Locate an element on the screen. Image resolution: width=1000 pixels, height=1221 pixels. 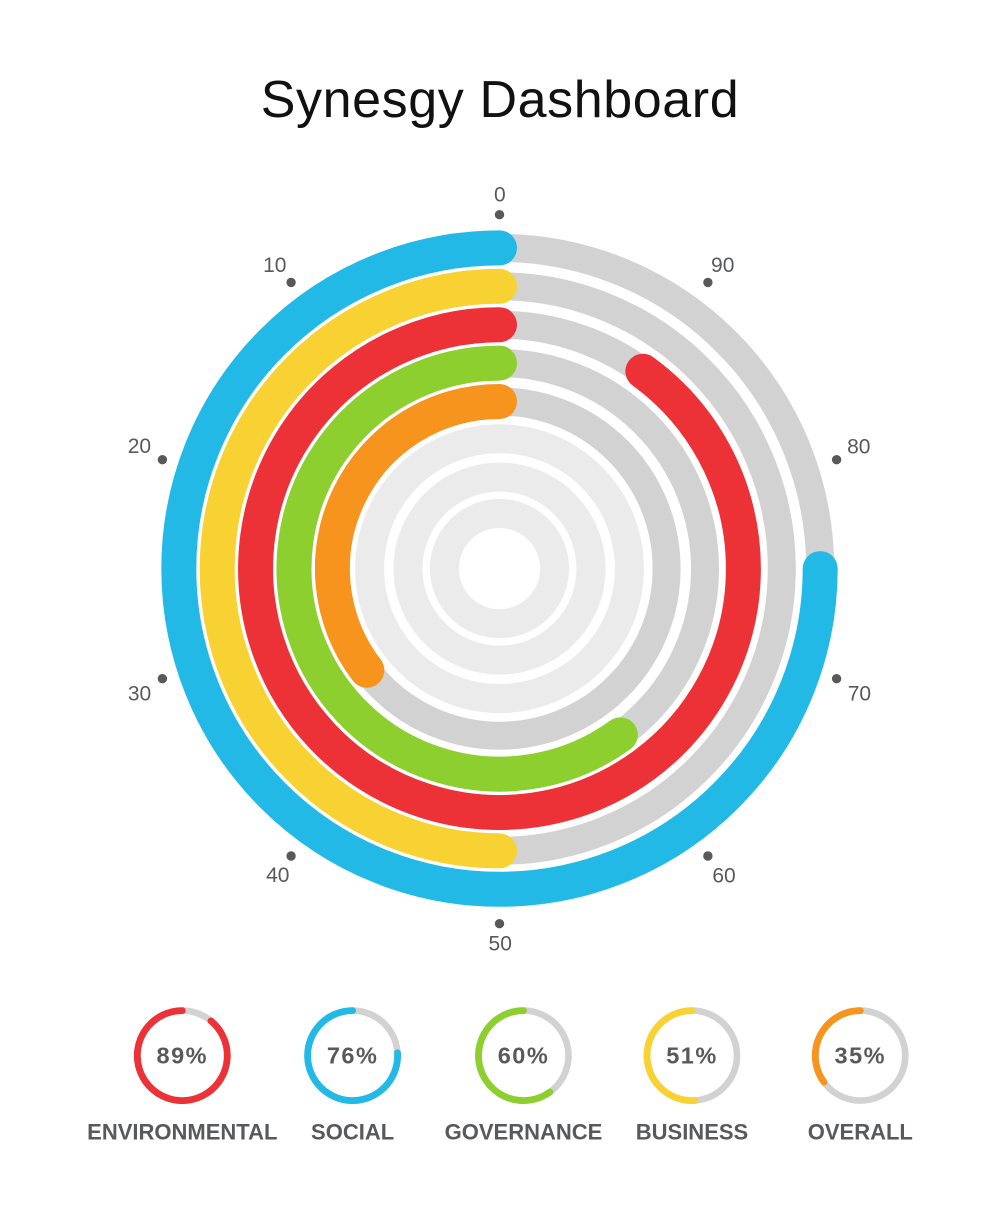
svg-text: 76% is located at coordinates (353, 1056).